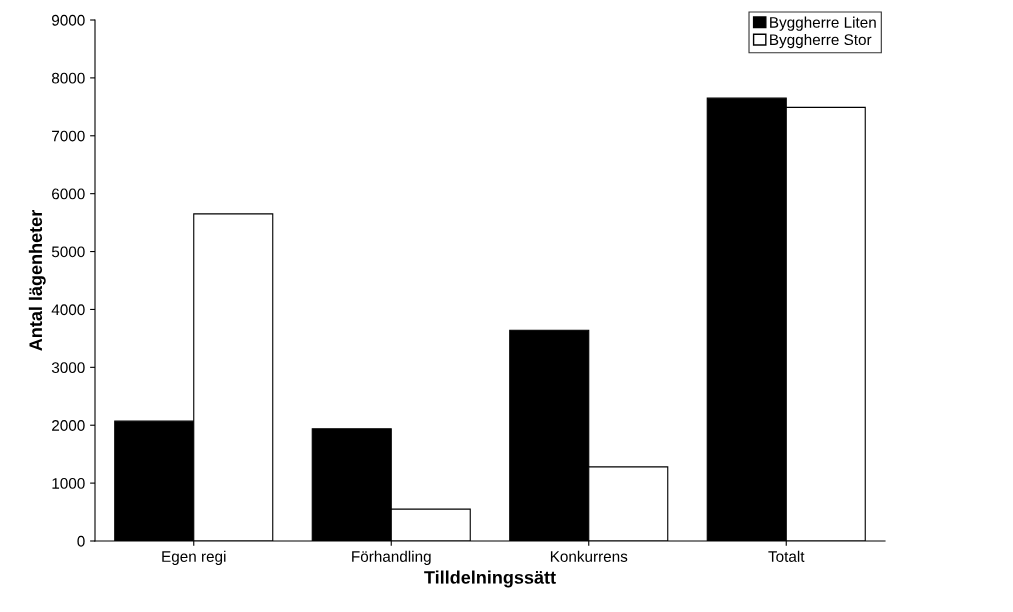 The height and width of the screenshot is (612, 1013). I want to click on x-tick-label: Konkurrens, so click(589, 556).